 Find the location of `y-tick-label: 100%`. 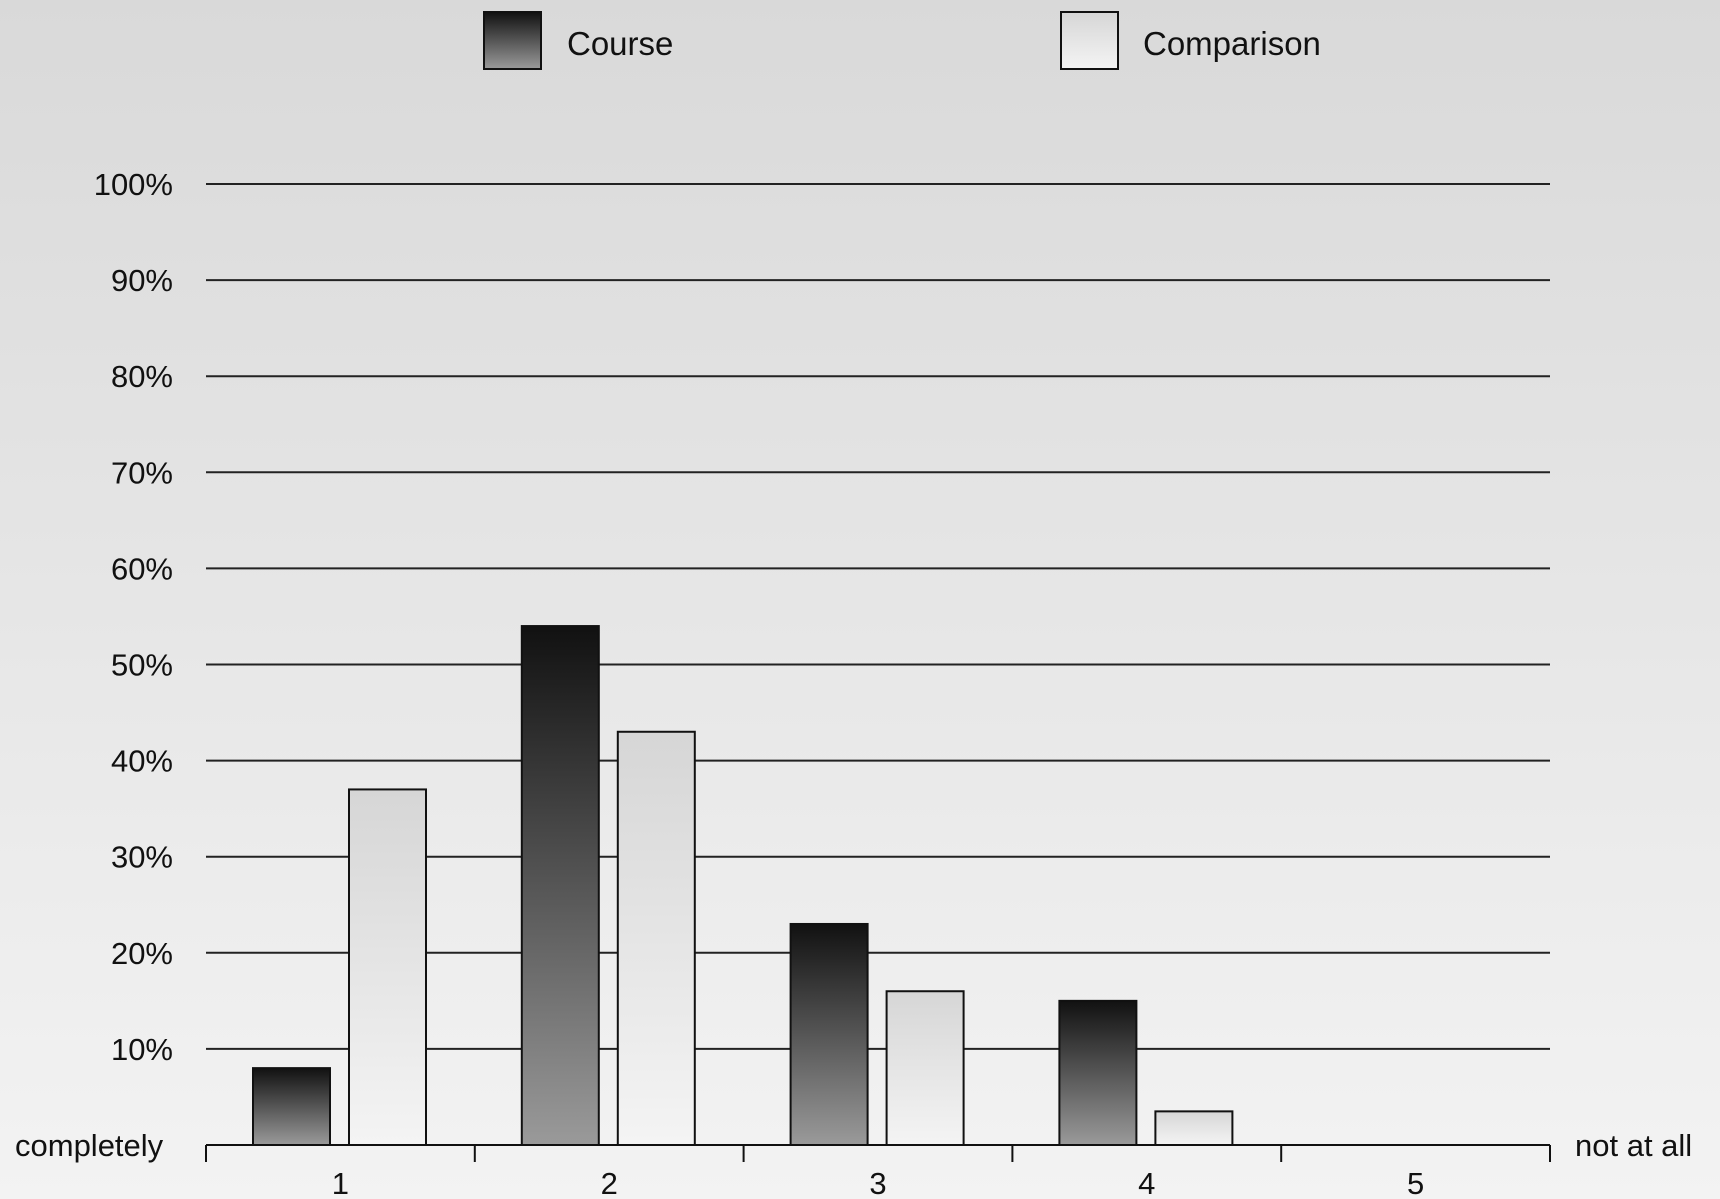

y-tick-label: 100% is located at coordinates (133, 184).